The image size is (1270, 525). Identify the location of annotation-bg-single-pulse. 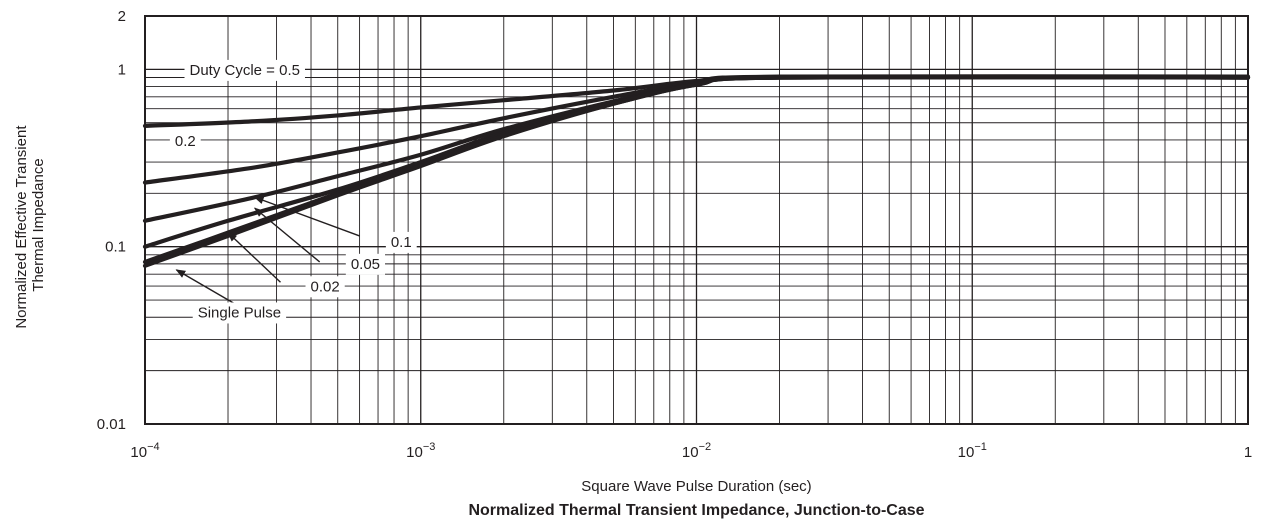
(239, 313).